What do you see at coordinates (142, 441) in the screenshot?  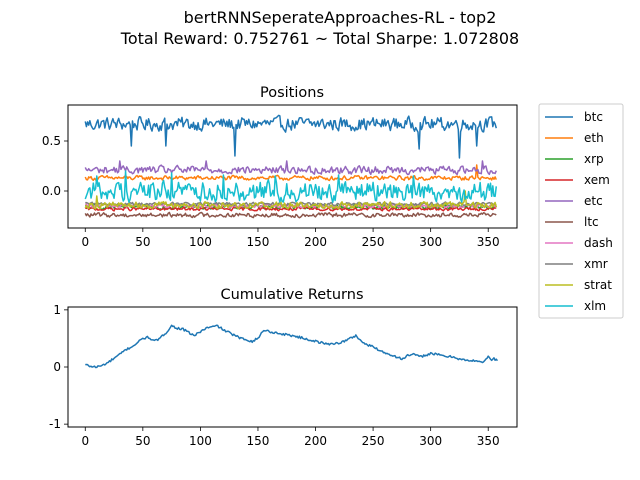 I see `returns-x-tick-label: 50` at bounding box center [142, 441].